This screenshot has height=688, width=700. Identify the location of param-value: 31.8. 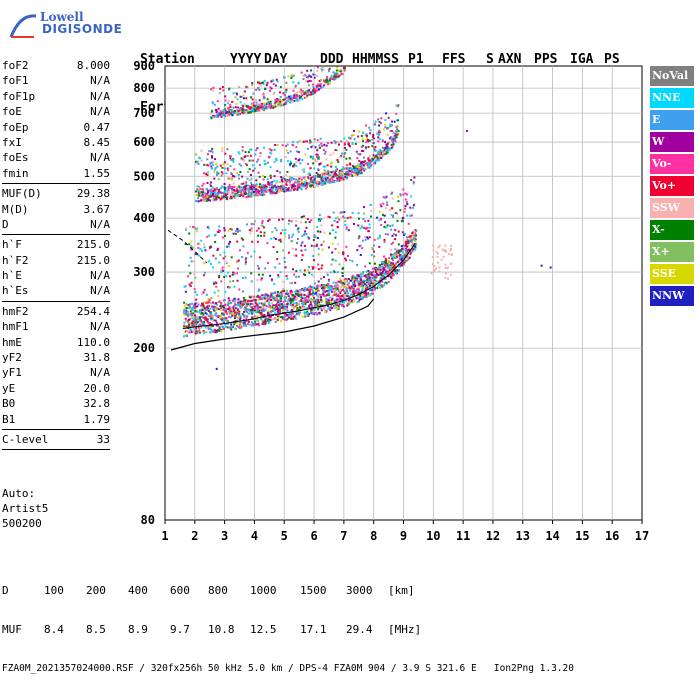
(97, 358).